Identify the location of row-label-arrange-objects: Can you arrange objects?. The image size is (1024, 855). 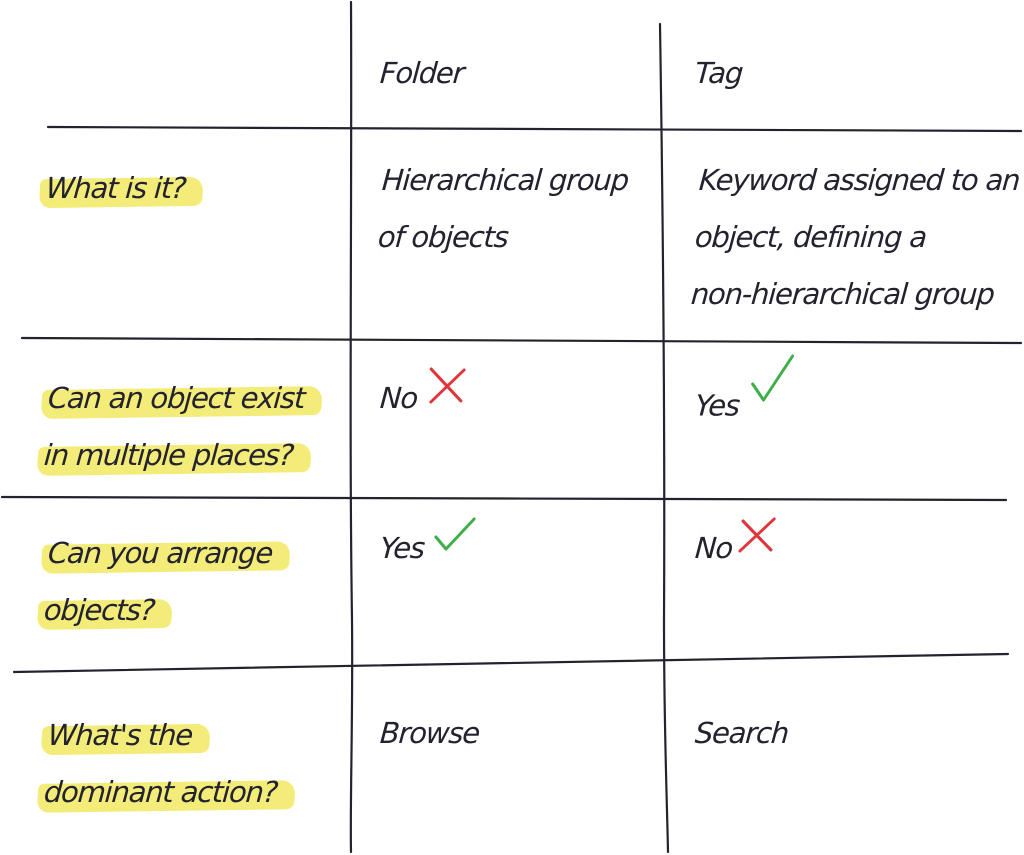
(167, 582).